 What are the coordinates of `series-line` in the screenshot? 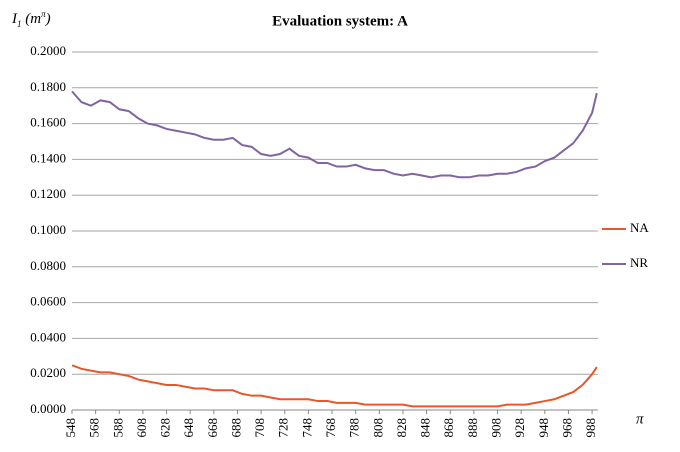 It's located at (334, 386).